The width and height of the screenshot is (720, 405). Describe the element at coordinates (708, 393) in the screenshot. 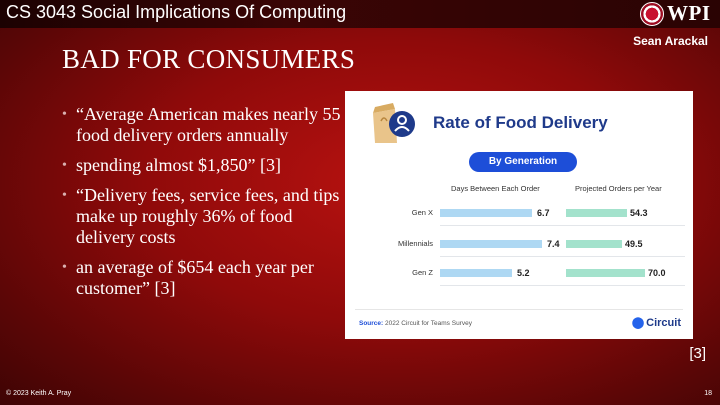

I see `slide-number: 18` at that location.